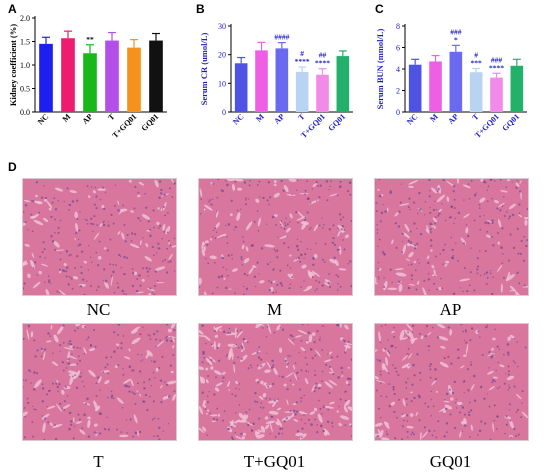  What do you see at coordinates (25, 112) in the screenshot?
I see `y-tick-label: 0.0` at bounding box center [25, 112].